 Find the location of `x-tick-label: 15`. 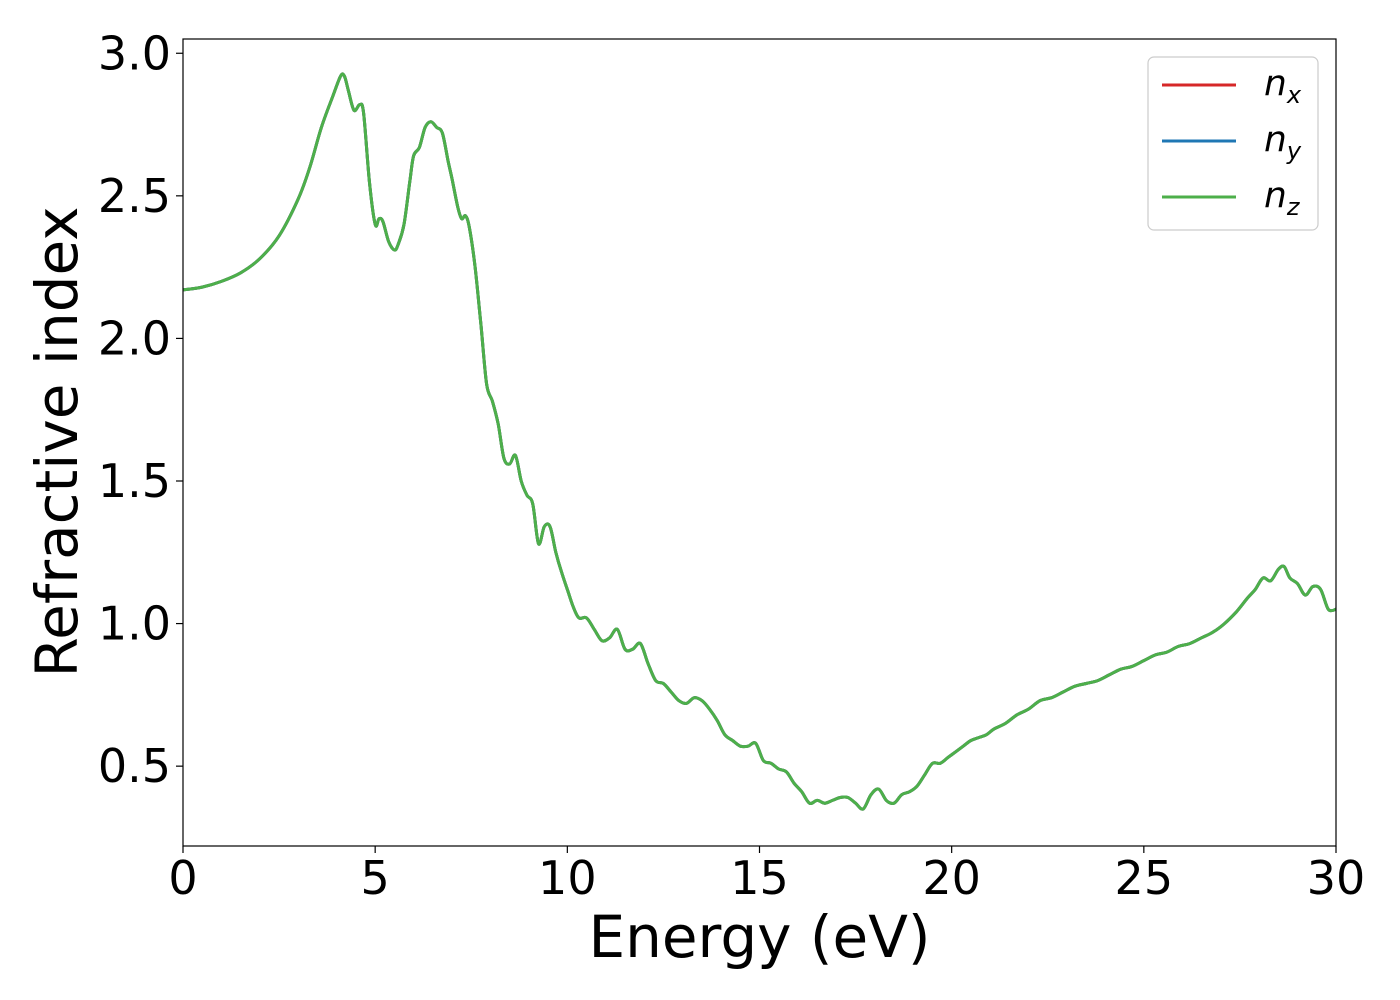

x-tick-label: 15 is located at coordinates (759, 878).